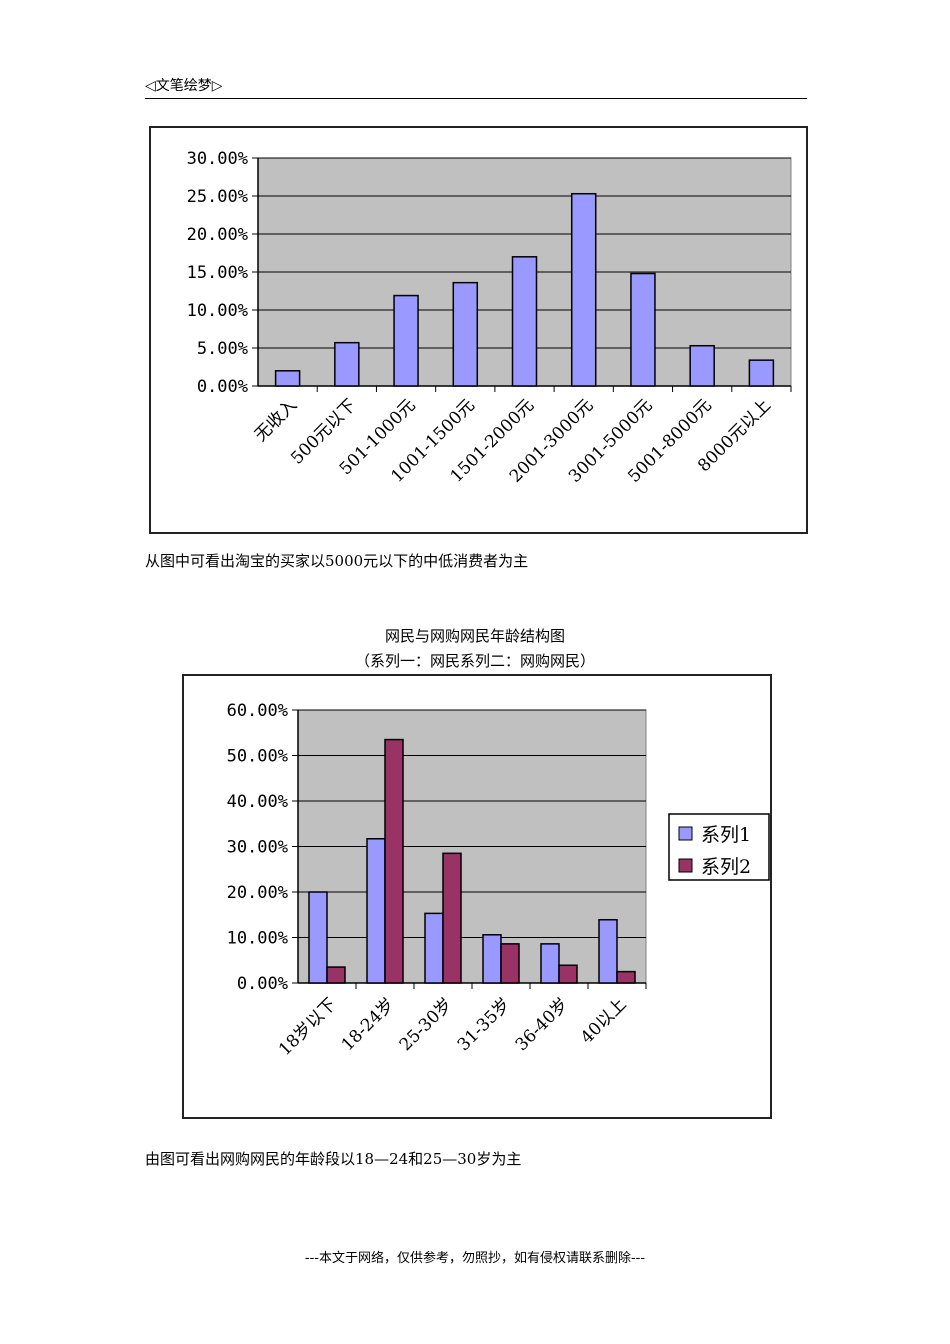  I want to click on y-tick-label: 40.00%, so click(257, 802).